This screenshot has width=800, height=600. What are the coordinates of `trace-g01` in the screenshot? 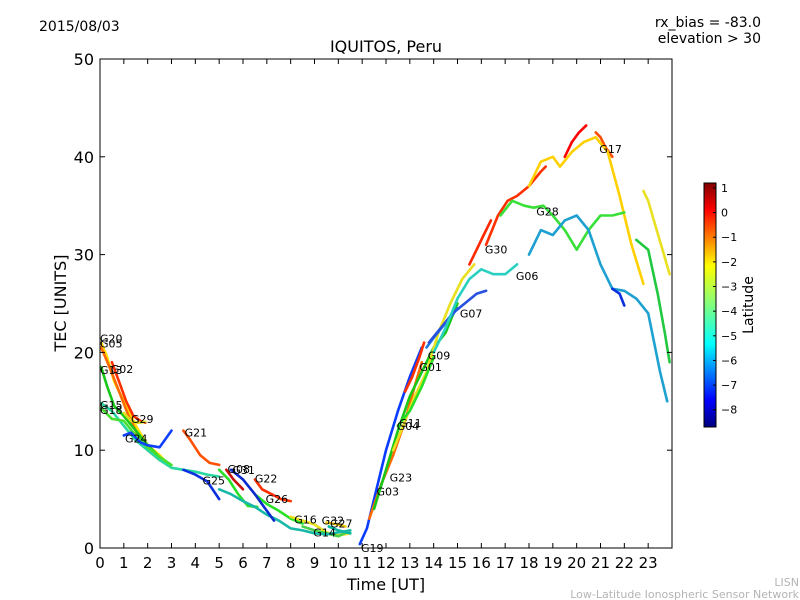 It's located at (414, 367).